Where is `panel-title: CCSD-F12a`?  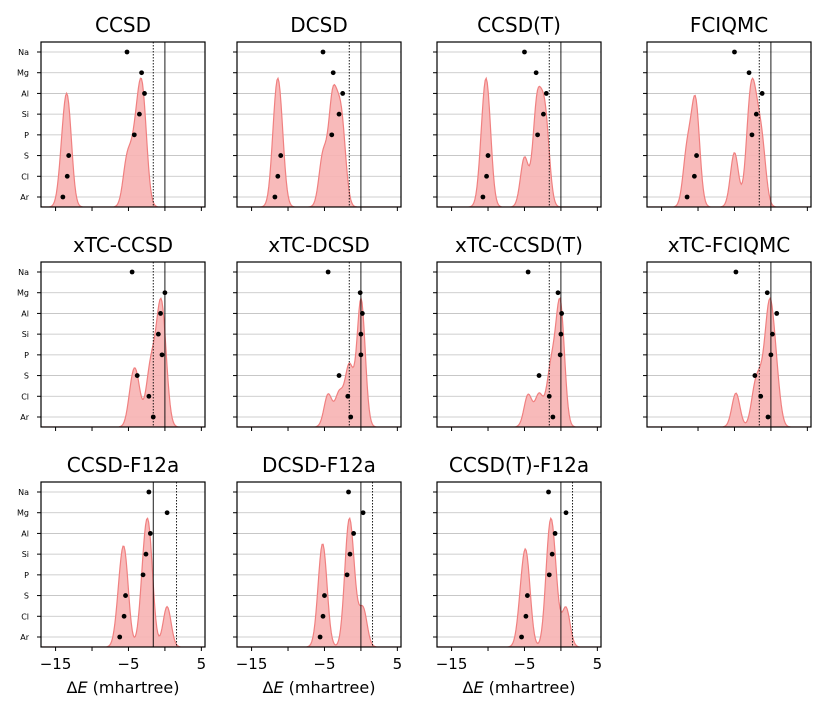
panel-title: CCSD-F12a is located at coordinates (123, 465).